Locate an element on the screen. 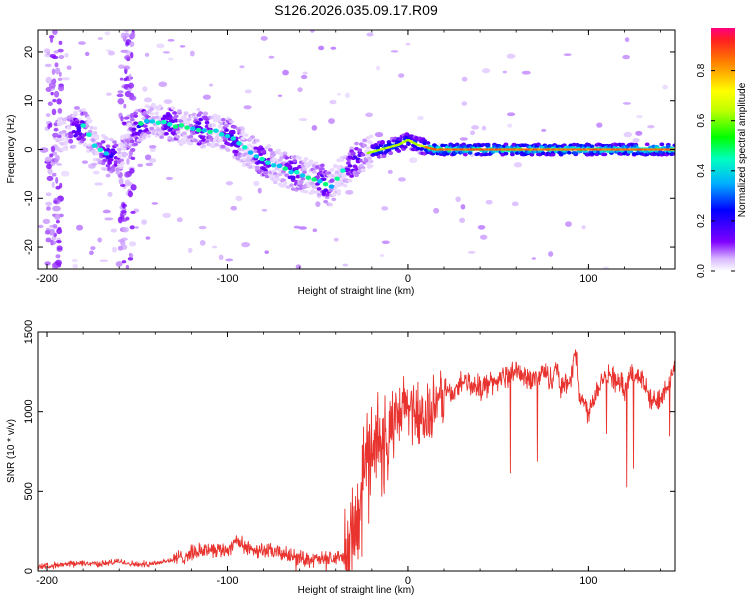  colorbar-tick-label: 0.4 is located at coordinates (701, 170).